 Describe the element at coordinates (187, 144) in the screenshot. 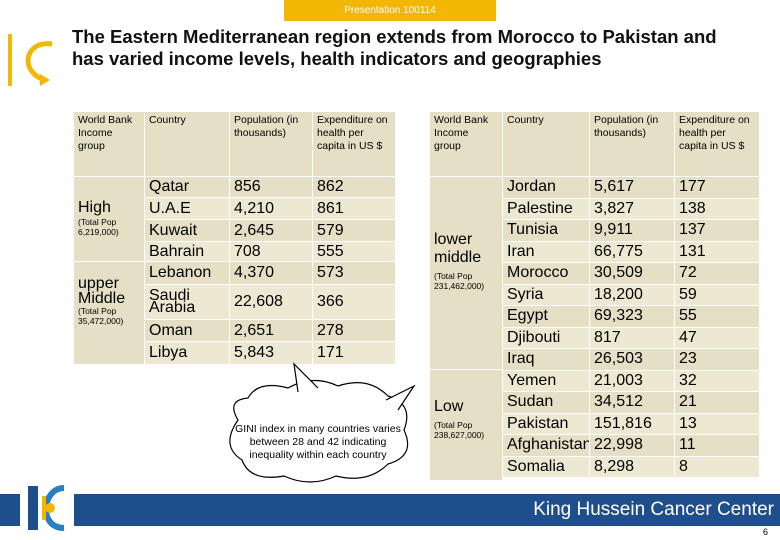

I see `left-header-country: Country` at that location.